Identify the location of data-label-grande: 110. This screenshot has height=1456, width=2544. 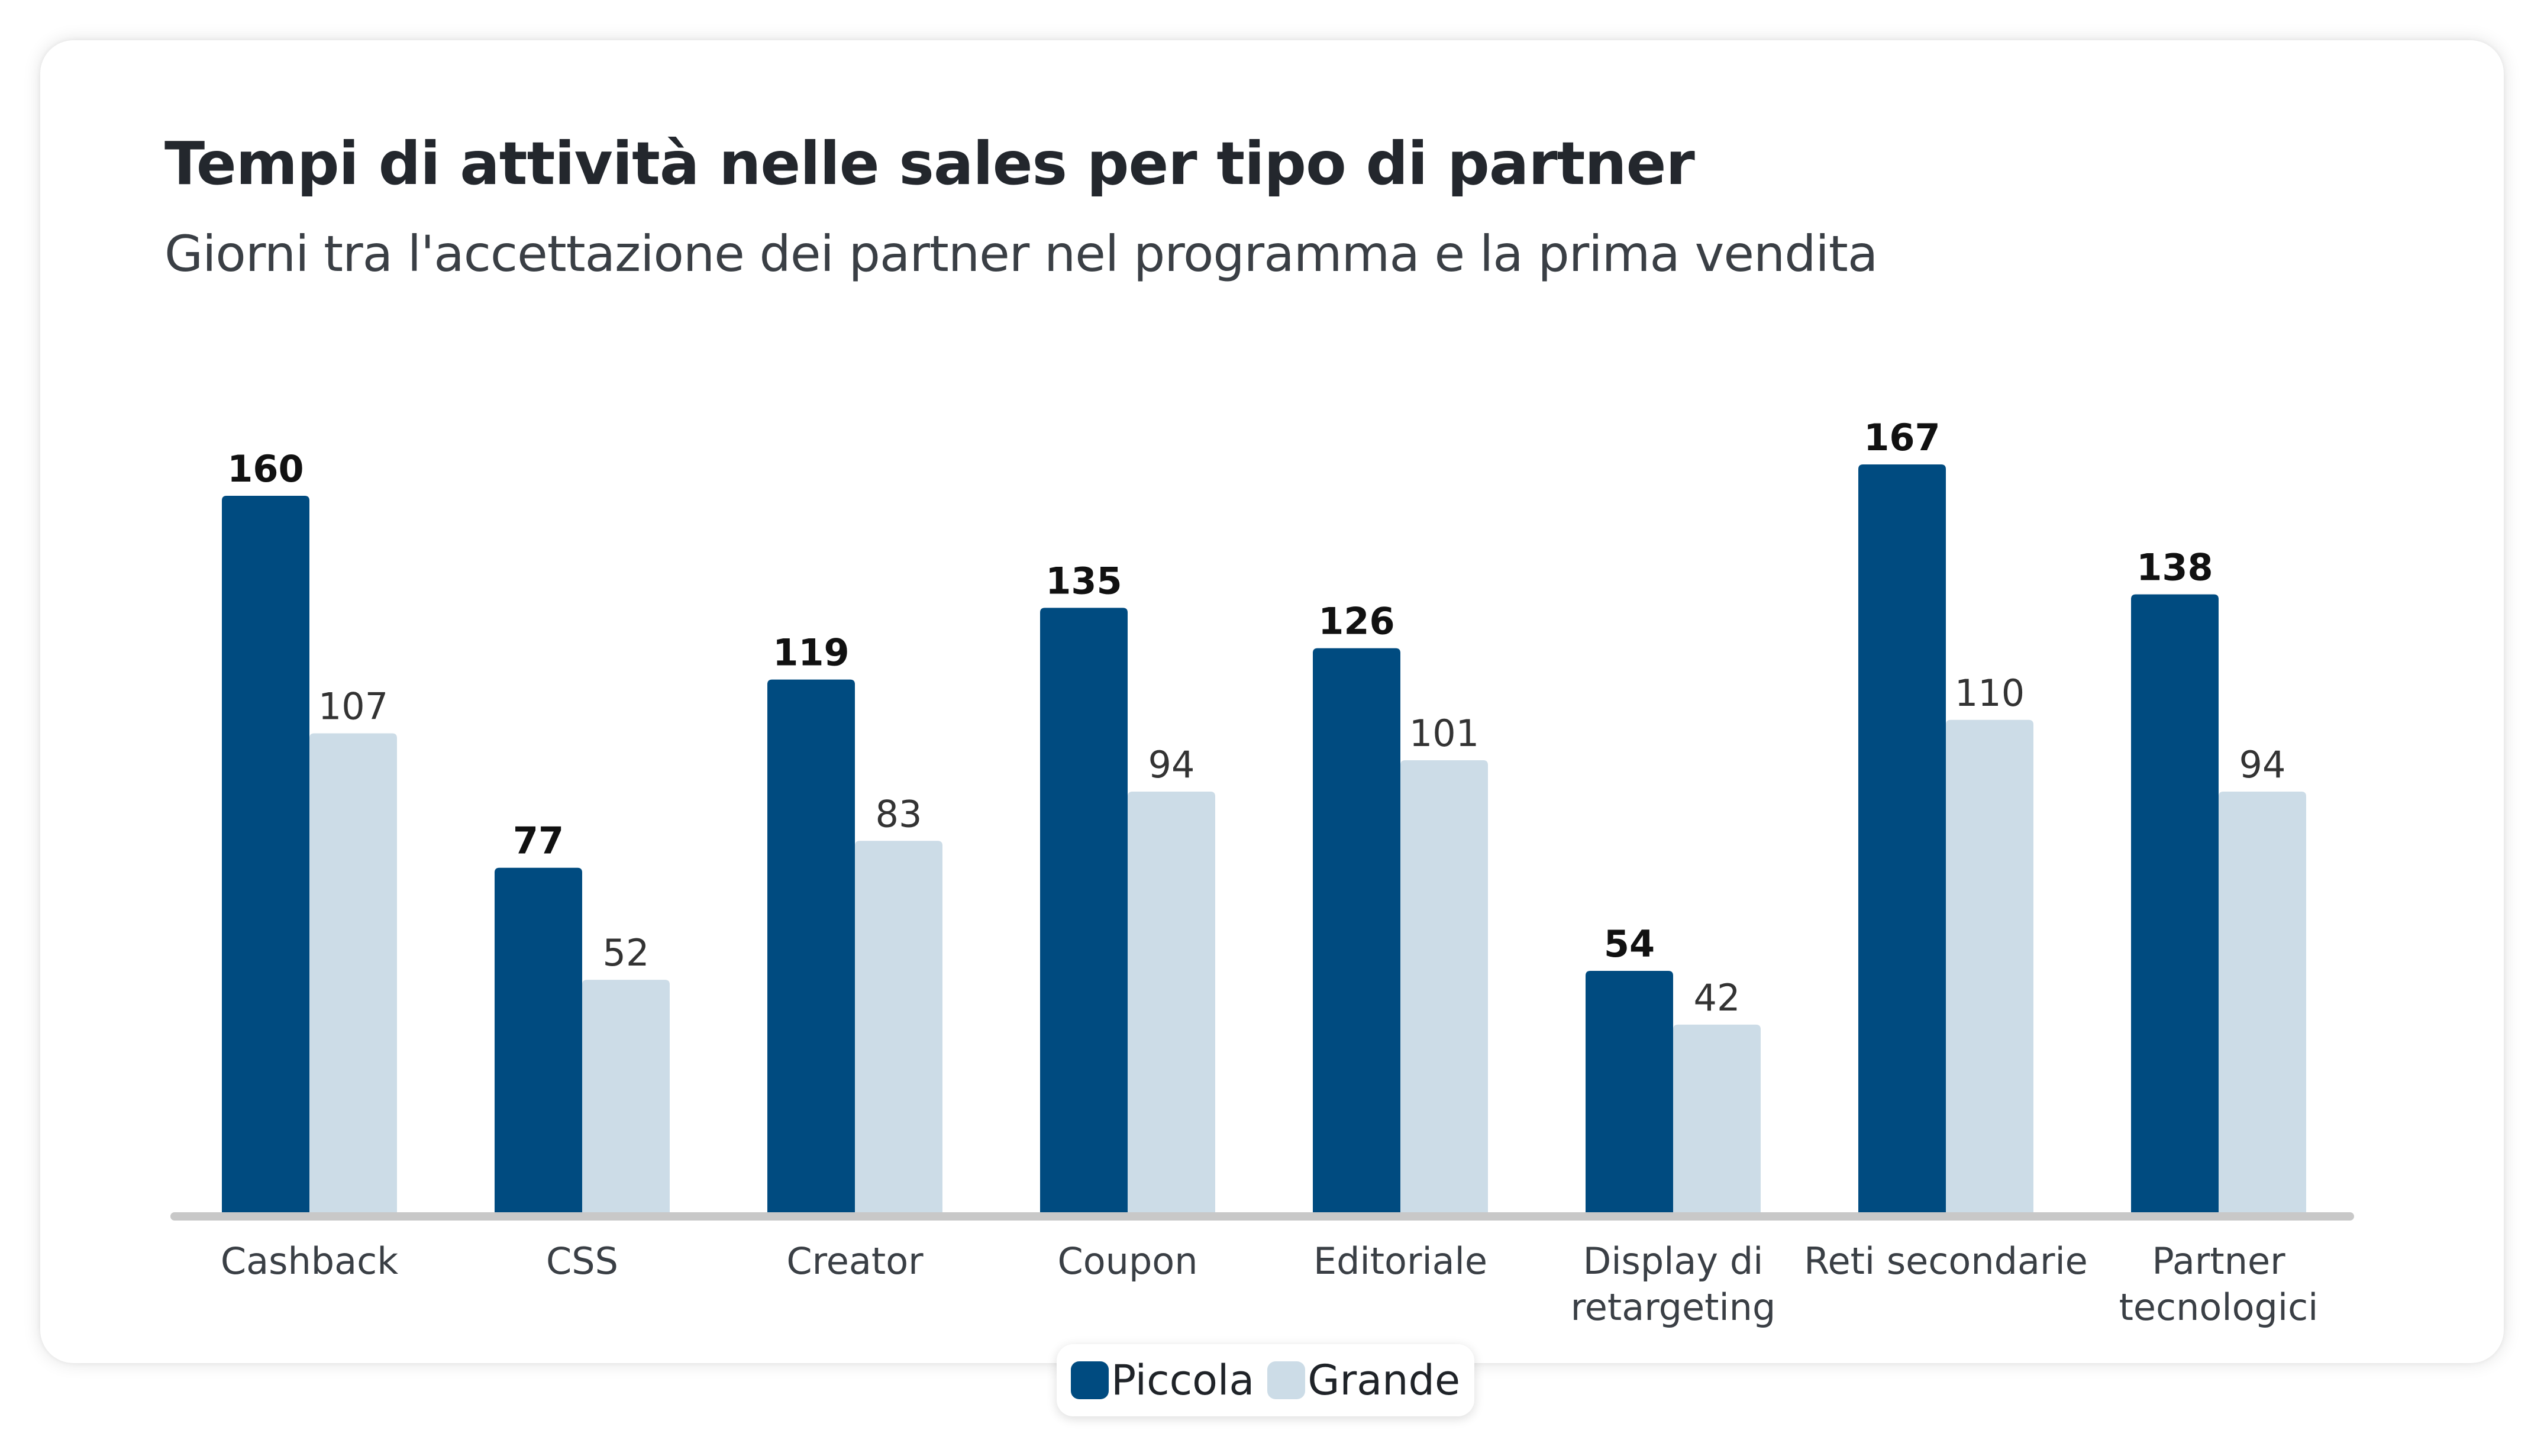
(1990, 693).